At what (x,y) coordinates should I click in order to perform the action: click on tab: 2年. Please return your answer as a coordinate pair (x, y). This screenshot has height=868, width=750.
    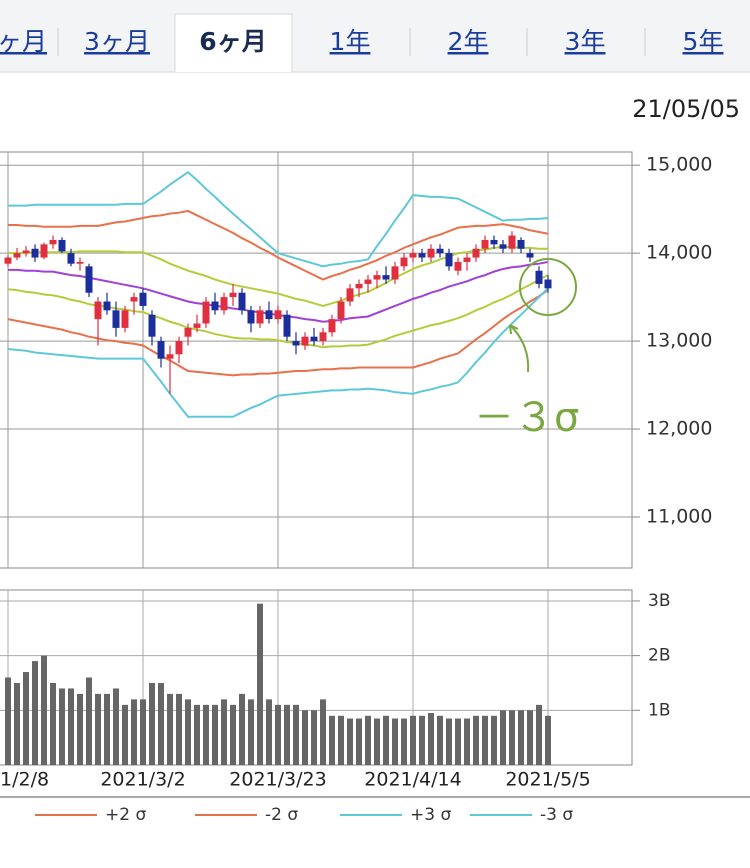
    Looking at the image, I should click on (468, 41).